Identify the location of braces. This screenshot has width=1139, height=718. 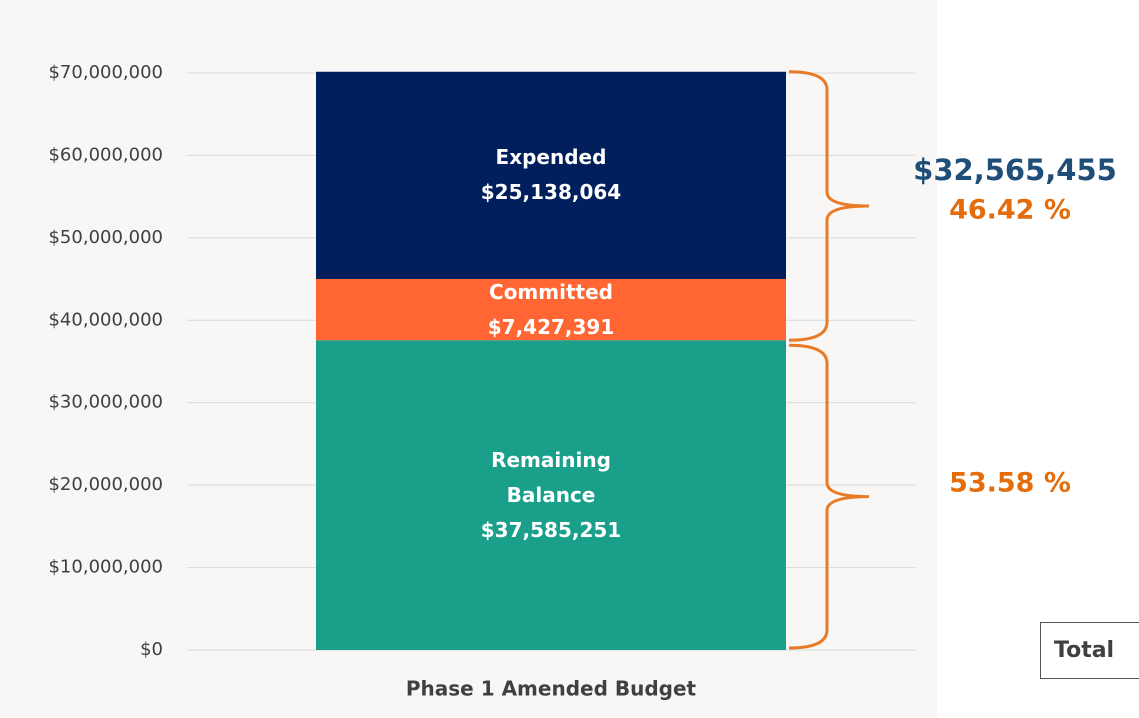
(829, 360).